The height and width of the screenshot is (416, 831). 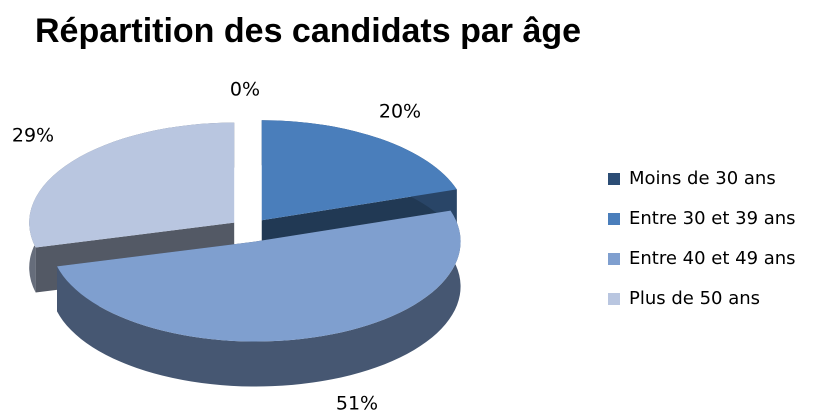 What do you see at coordinates (702, 178) in the screenshot?
I see `legend-label: Moins de 30 ans` at bounding box center [702, 178].